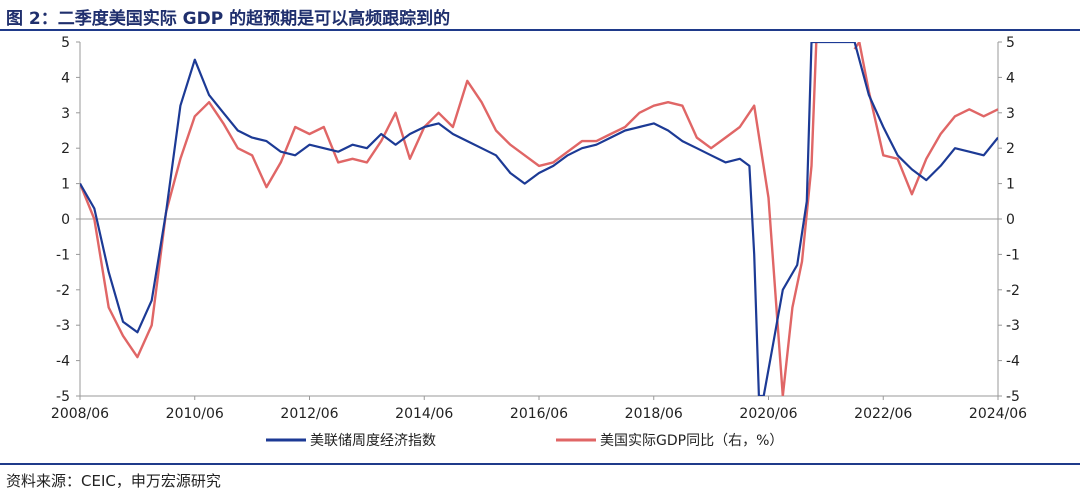 This screenshot has width=1080, height=499. Describe the element at coordinates (65, 78) in the screenshot. I see `y-left-tick-label: 4` at that location.